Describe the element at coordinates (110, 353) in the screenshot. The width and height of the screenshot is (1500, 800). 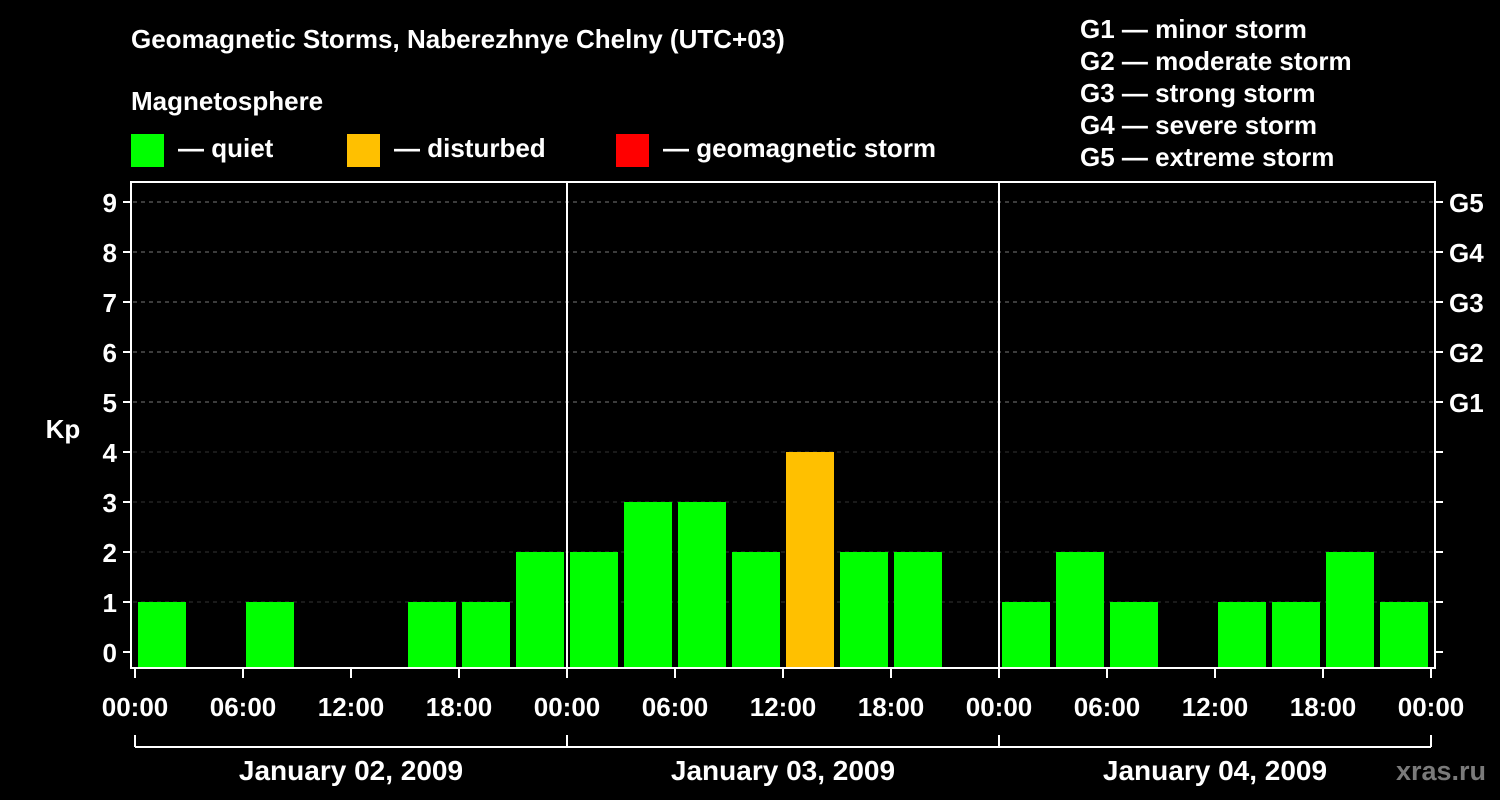
I see `y-tick-label: 6` at that location.